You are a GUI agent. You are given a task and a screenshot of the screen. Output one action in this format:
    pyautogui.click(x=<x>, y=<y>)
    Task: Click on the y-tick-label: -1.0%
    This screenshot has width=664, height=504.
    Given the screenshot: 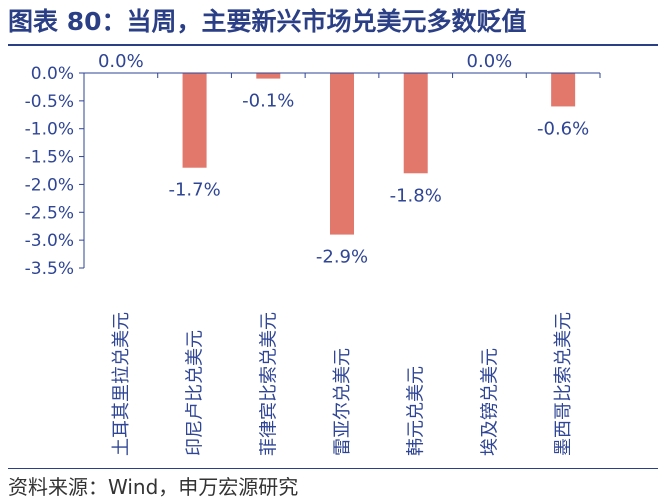 What is the action you would take?
    pyautogui.click(x=49, y=130)
    